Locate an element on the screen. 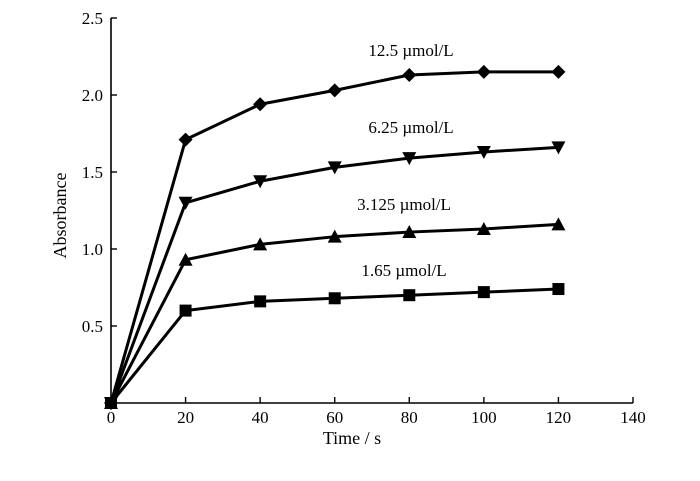 The height and width of the screenshot is (481, 700). x-tick-label: 20 is located at coordinates (185, 417).